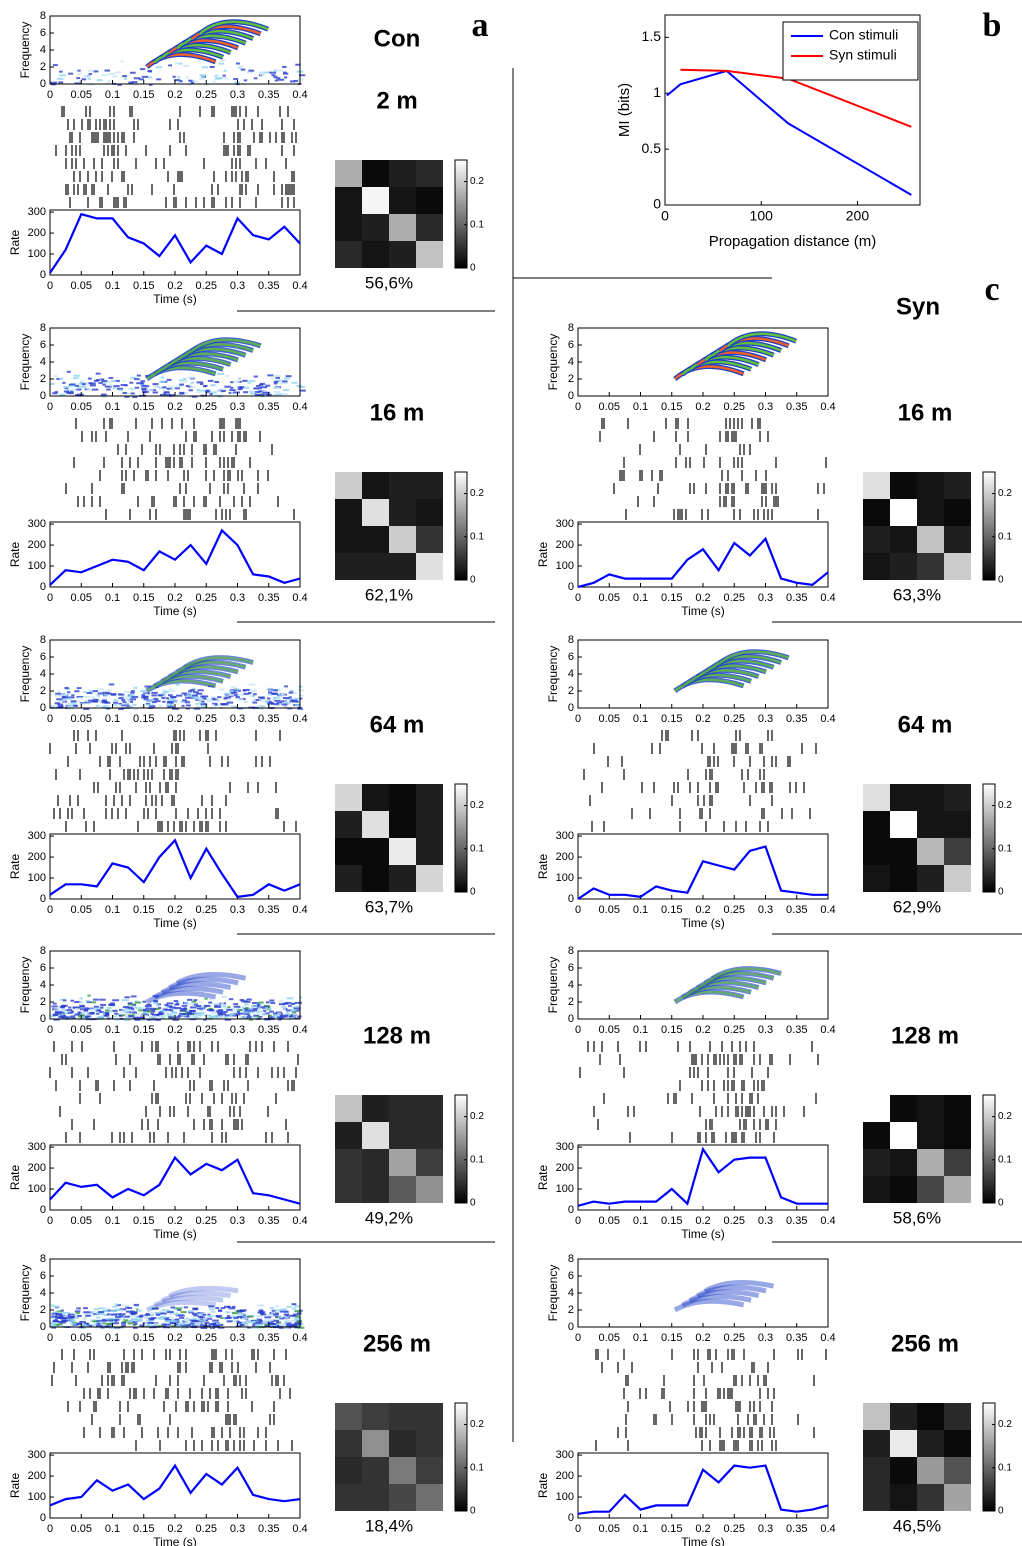 Image resolution: width=1022 pixels, height=1546 pixels. What do you see at coordinates (989, 1457) in the screenshot?
I see `colorbar-box` at bounding box center [989, 1457].